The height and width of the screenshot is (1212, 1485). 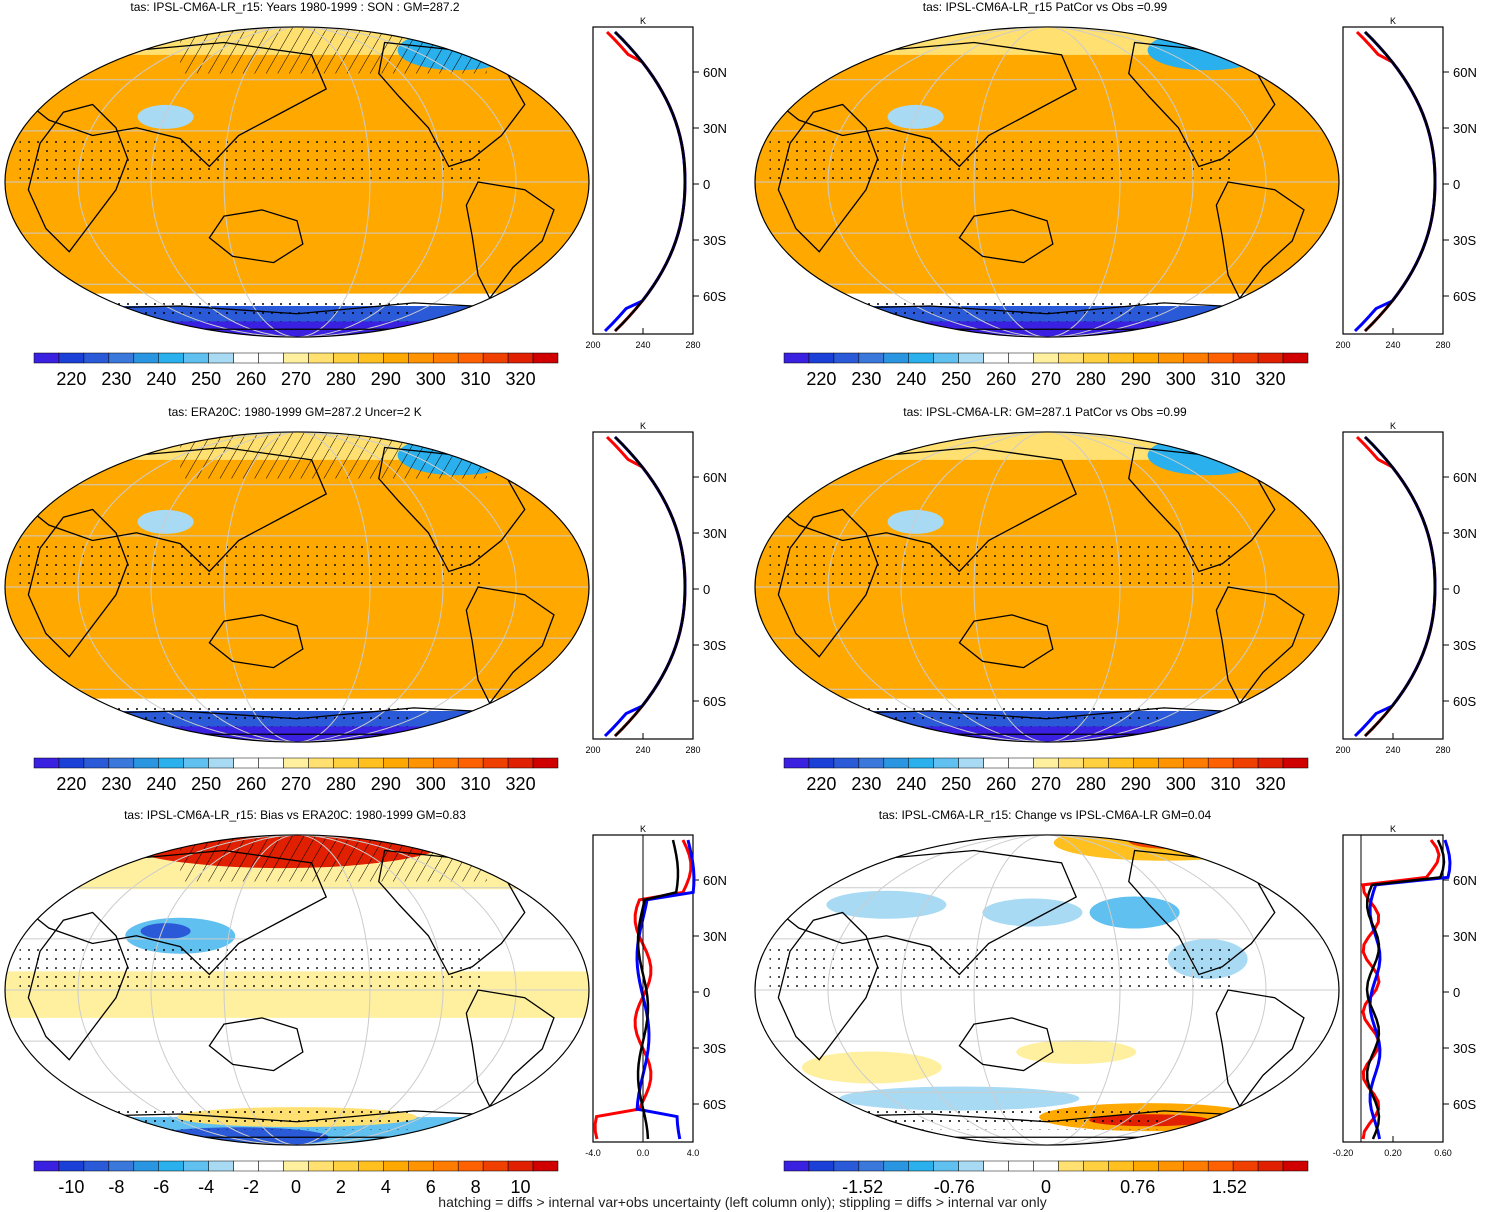 What do you see at coordinates (161, 1187) in the screenshot?
I see `colorbar-label: -6` at bounding box center [161, 1187].